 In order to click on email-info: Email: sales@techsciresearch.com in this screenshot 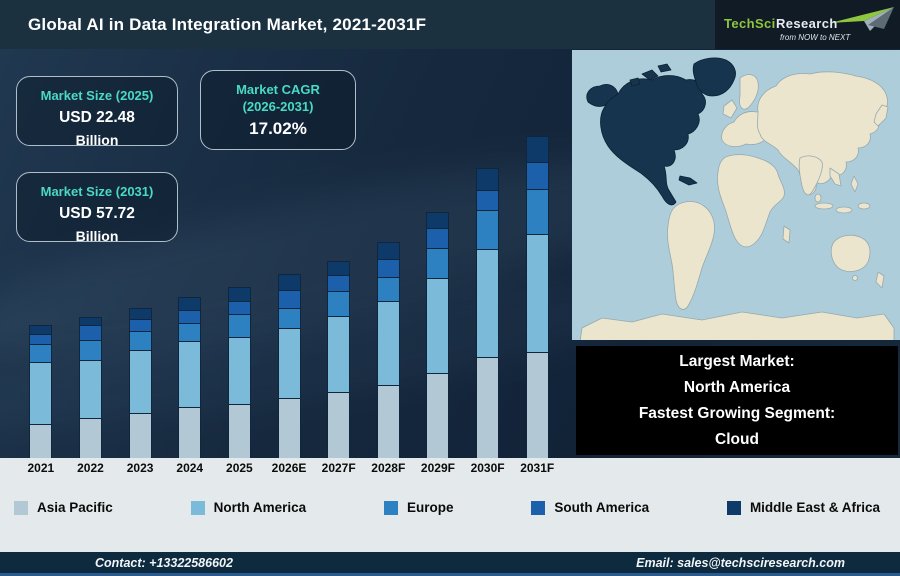, I will do `click(740, 562)`.